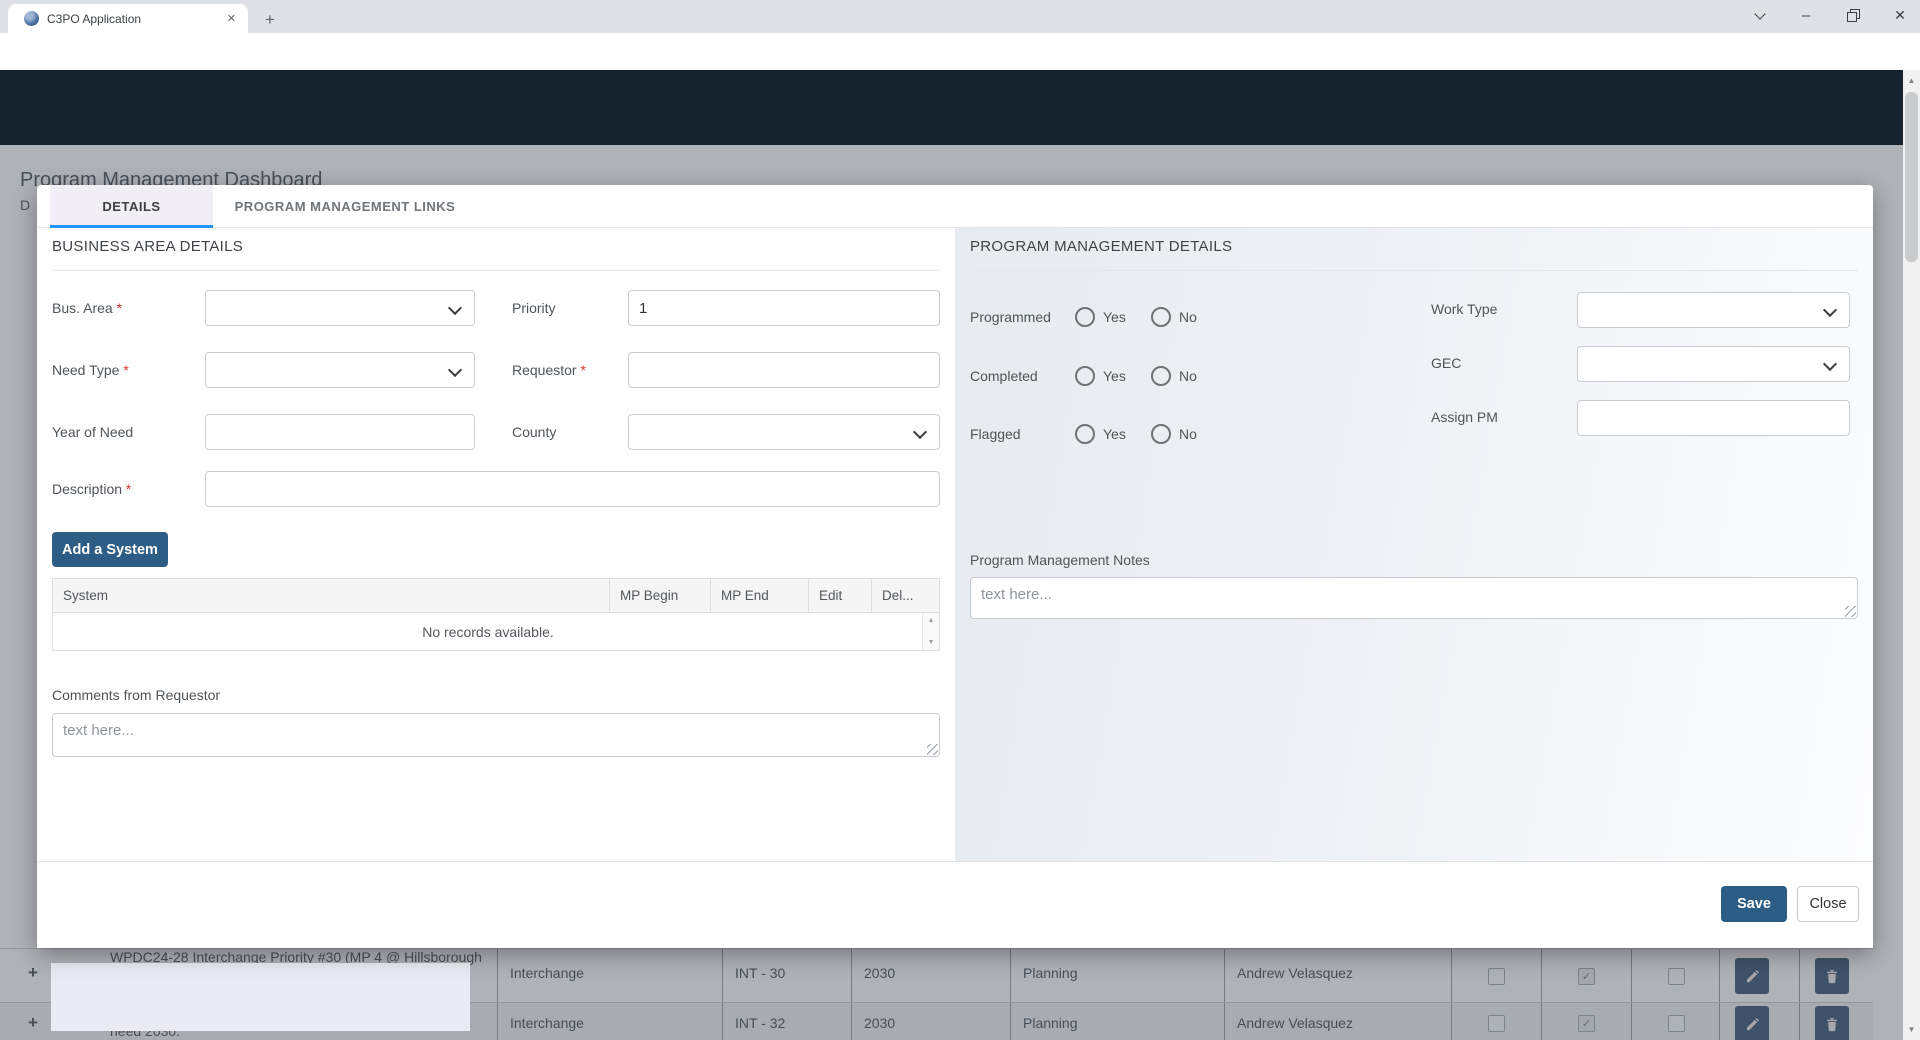 The height and width of the screenshot is (1040, 1920). I want to click on systems-table-body: No records available. ▲ ▼, so click(496, 631).